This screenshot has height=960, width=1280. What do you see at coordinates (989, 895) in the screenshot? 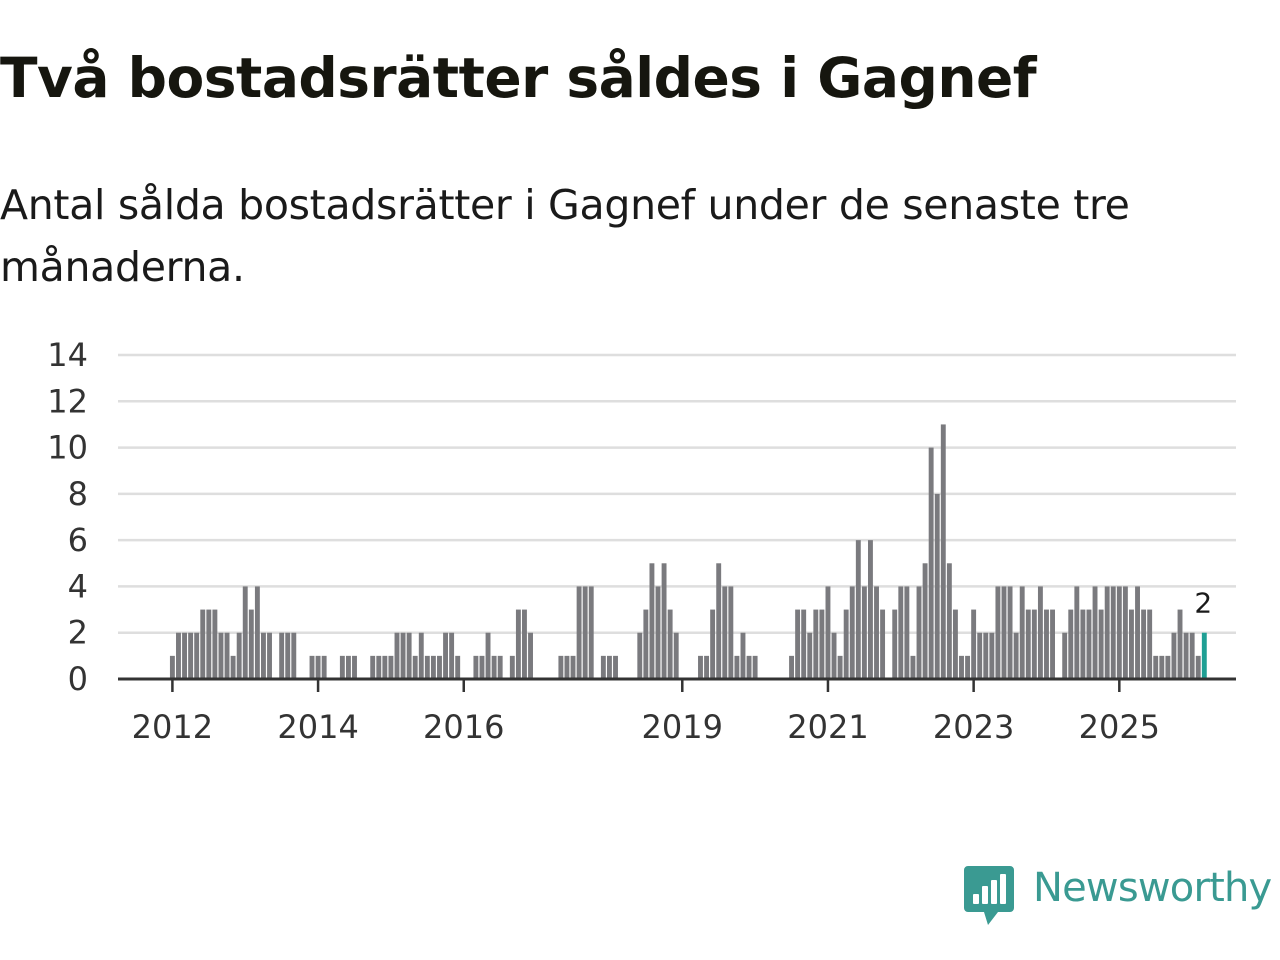
I see `newsworthy-logo-icon` at bounding box center [989, 895].